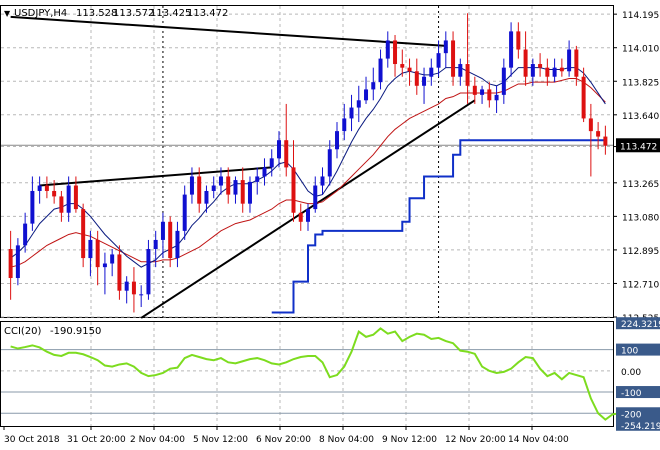 This screenshot has width=660, height=450. I want to click on price-tick-label: 114.010, so click(640, 50).